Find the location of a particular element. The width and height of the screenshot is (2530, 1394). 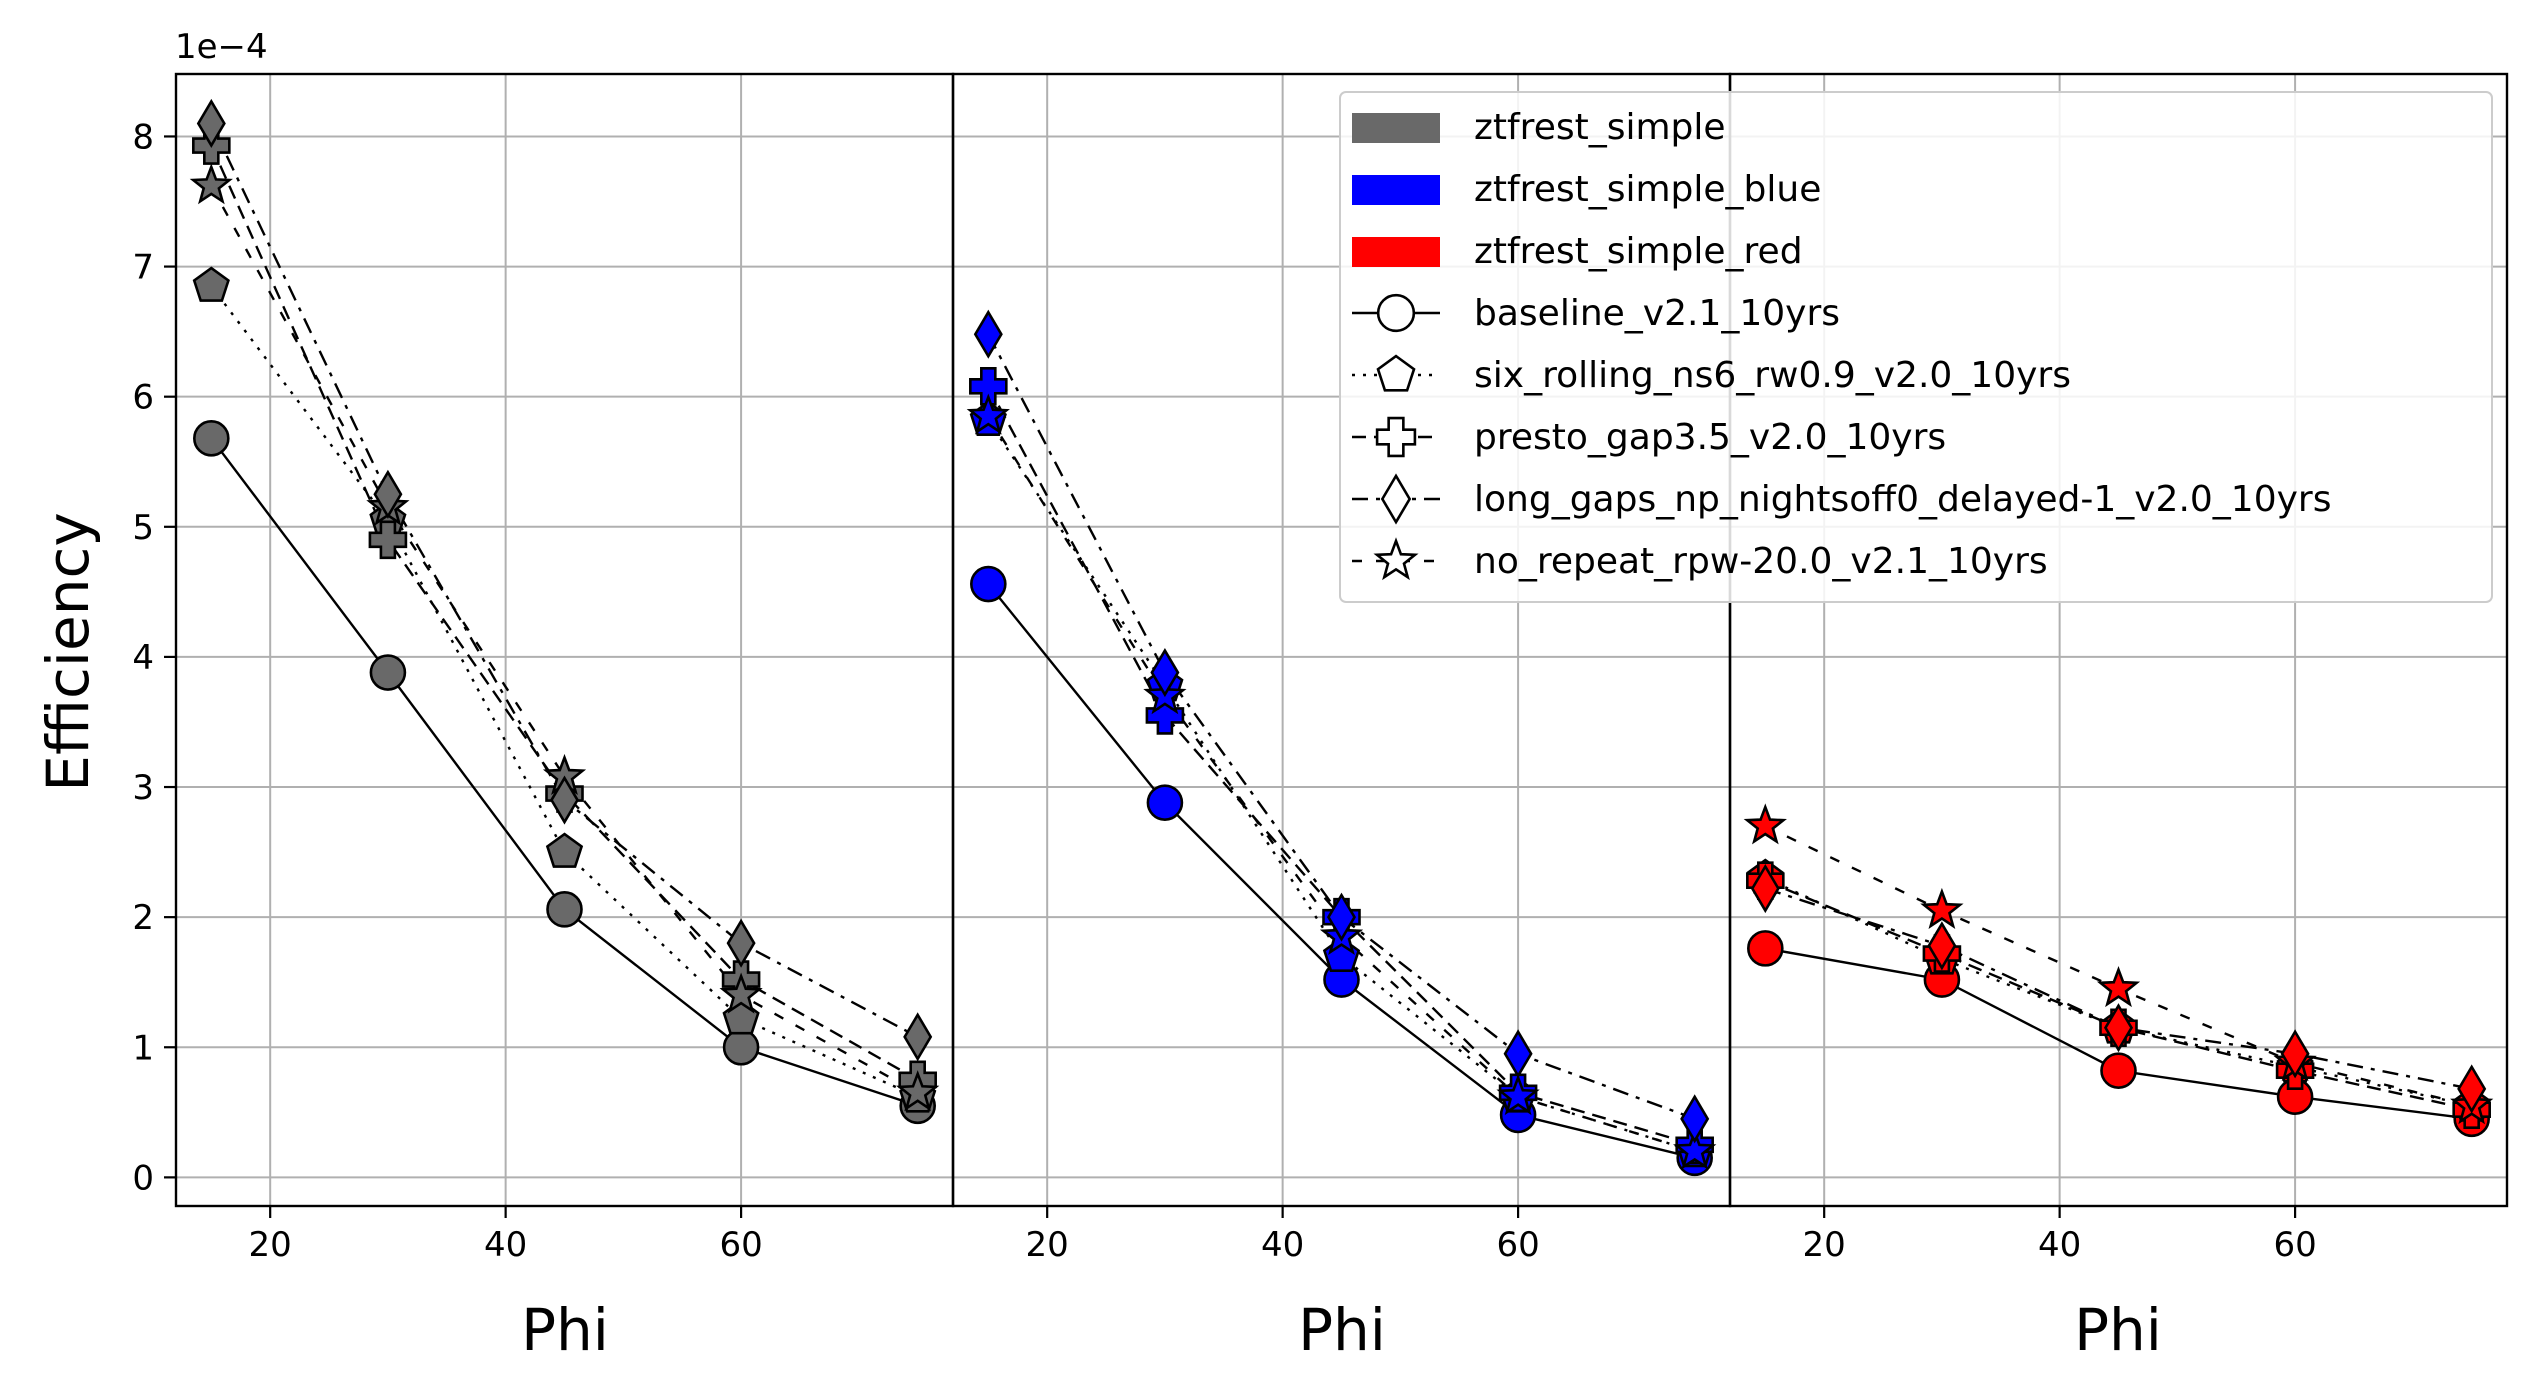

legend-label: ztfrest_simple_red is located at coordinates (1638, 251).